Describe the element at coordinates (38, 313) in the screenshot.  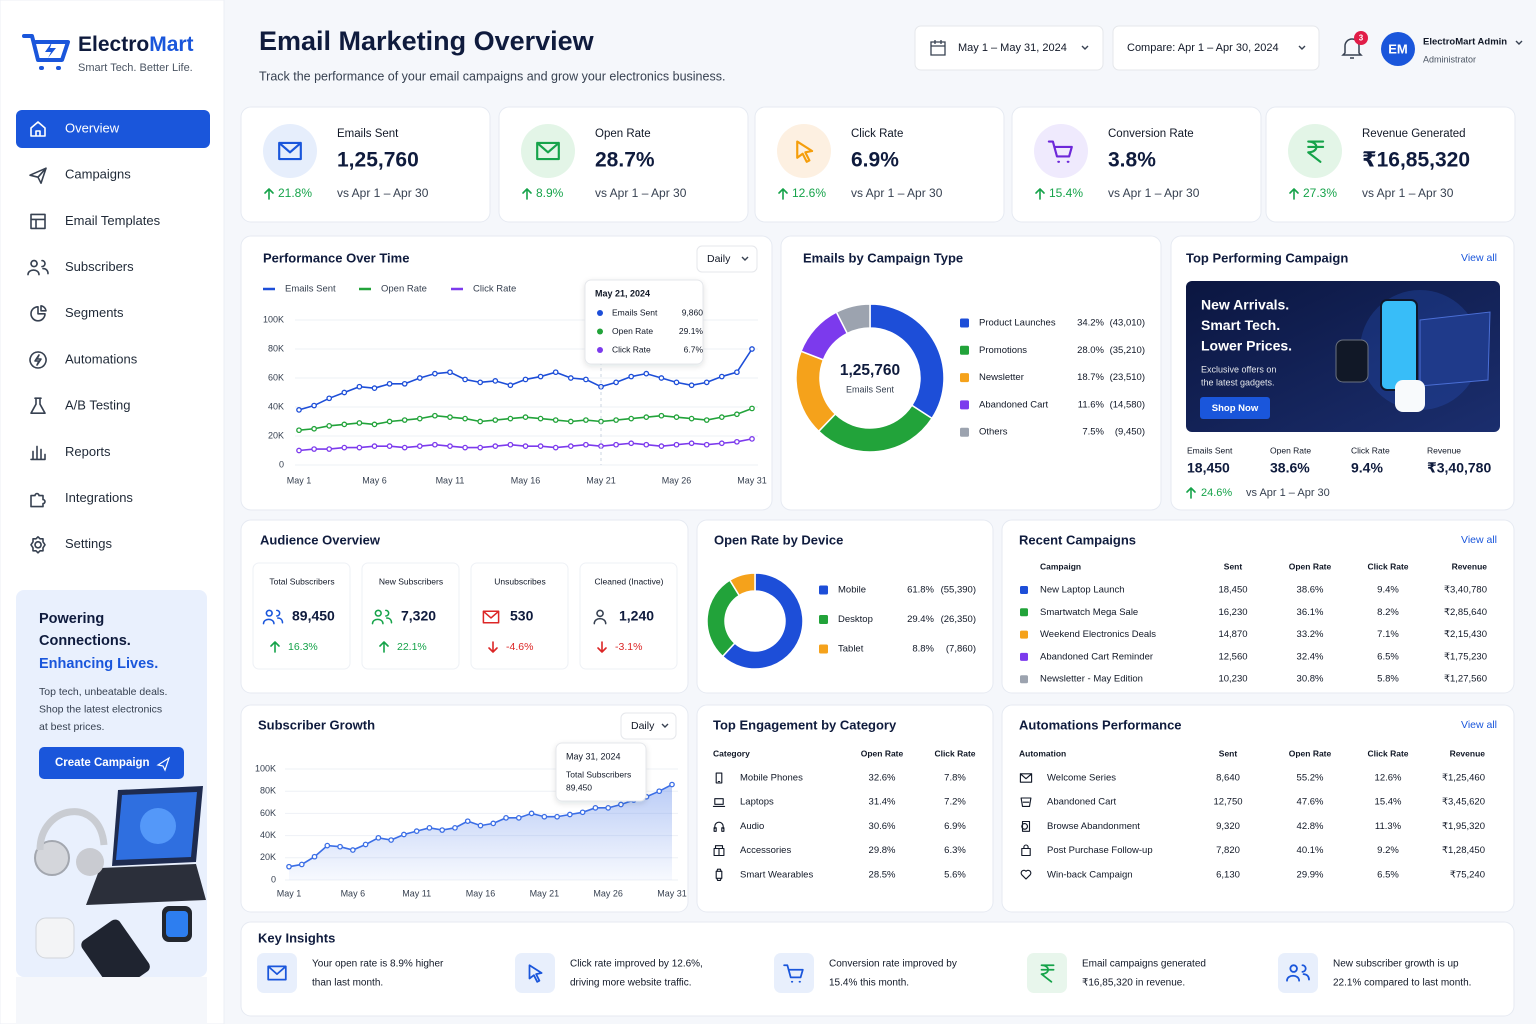
I see `icon-segment` at that location.